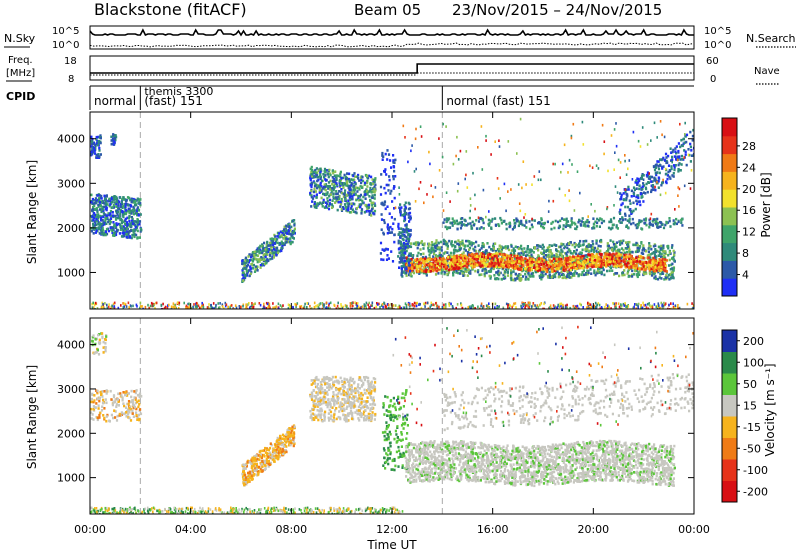 Image resolution: width=800 pixels, height=554 pixels. I want to click on nsky-trace, so click(391, 32).